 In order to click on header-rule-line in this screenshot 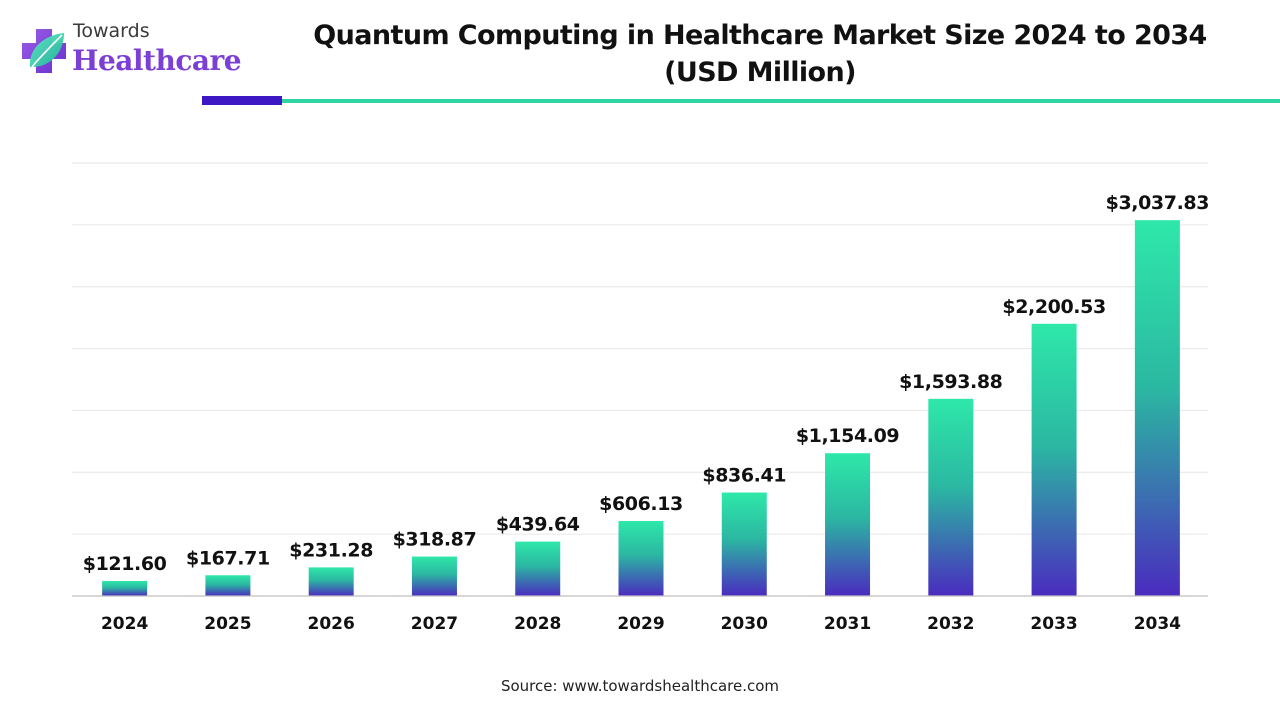, I will do `click(781, 101)`.